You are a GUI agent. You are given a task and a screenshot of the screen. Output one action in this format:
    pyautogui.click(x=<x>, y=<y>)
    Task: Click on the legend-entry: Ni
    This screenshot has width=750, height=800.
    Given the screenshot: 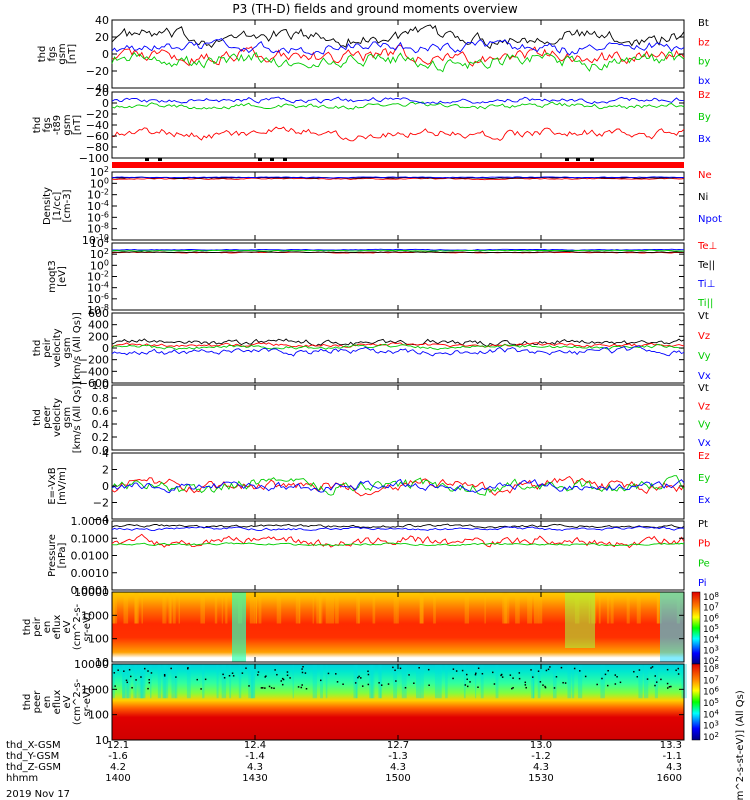 What is the action you would take?
    pyautogui.click(x=703, y=197)
    